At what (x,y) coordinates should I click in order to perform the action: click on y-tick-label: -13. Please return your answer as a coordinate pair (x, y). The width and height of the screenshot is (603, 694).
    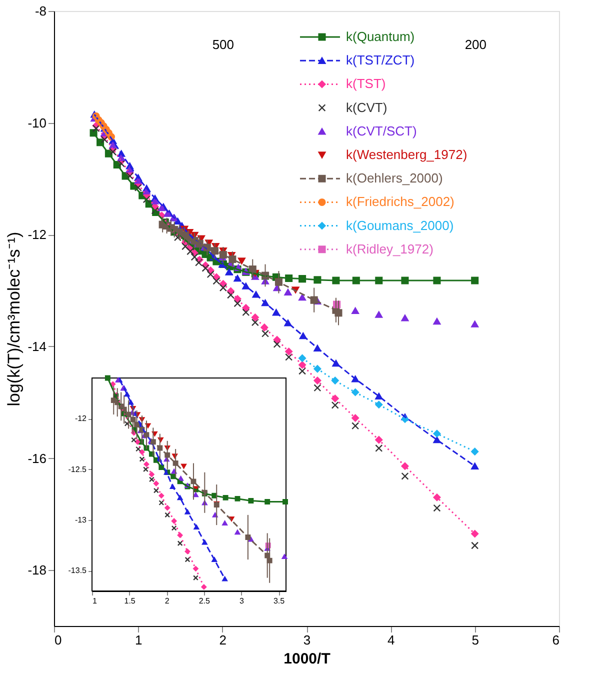
    Looking at the image, I should click on (81, 520).